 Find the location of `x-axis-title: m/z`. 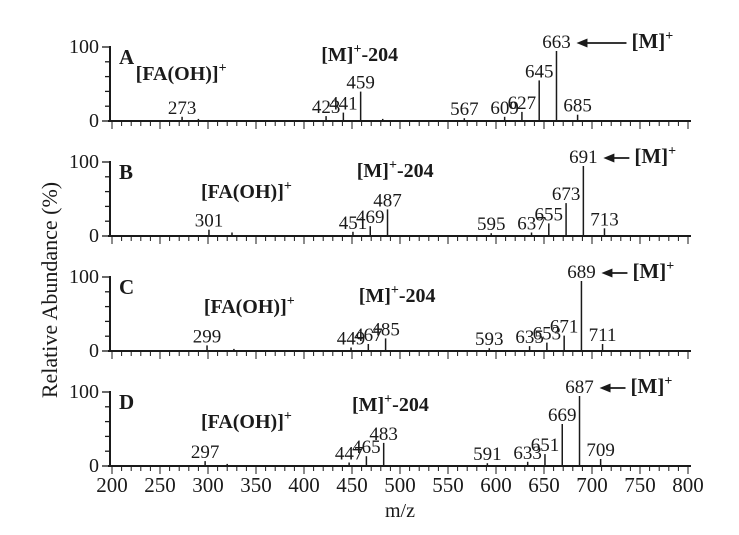

x-axis-title: m/z is located at coordinates (400, 511).